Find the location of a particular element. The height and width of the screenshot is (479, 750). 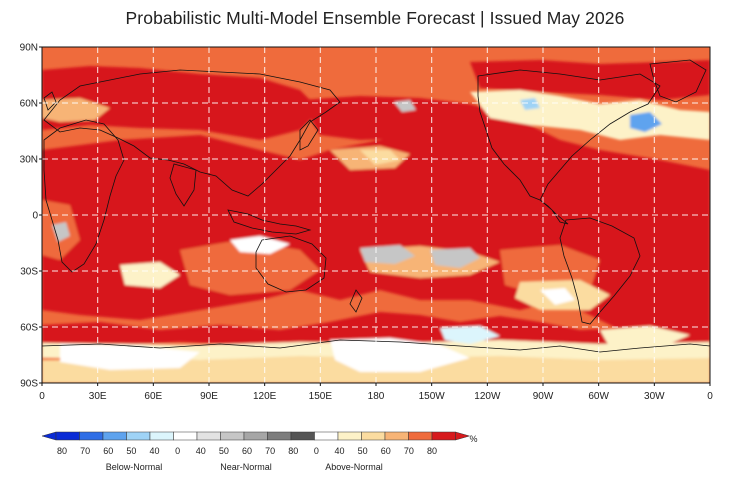

field-below-normal-antarctic is located at coordinates (470, 335).